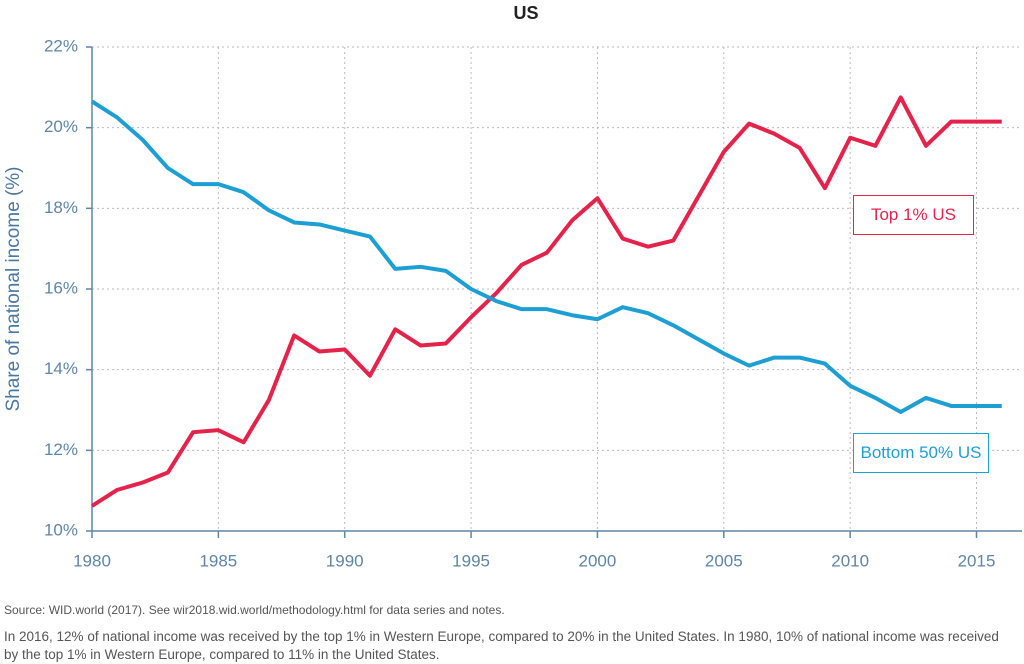 The height and width of the screenshot is (664, 1024). I want to click on x-tick-label: 1990, so click(345, 560).